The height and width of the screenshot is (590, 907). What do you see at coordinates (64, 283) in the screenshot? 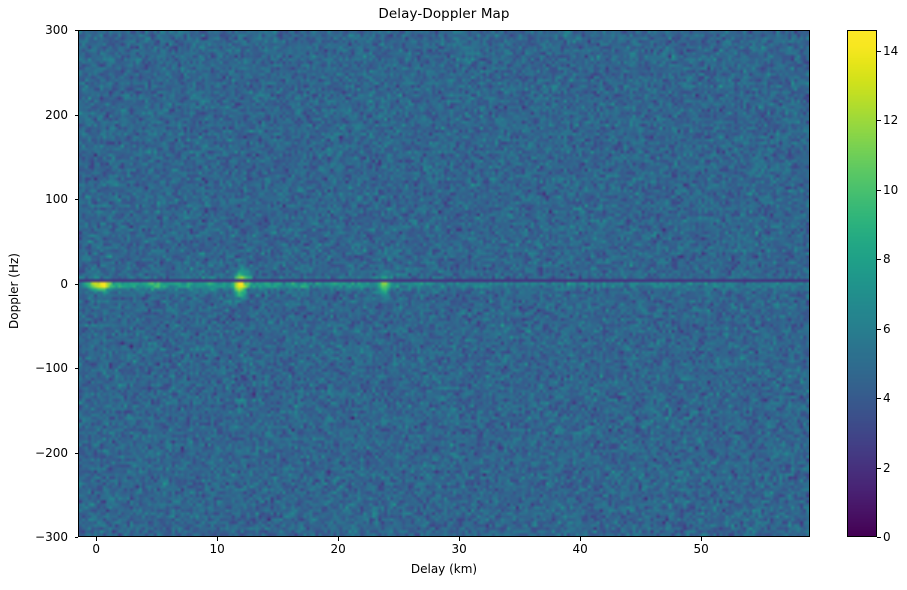
I see `y-tick-label: 0` at bounding box center [64, 283].